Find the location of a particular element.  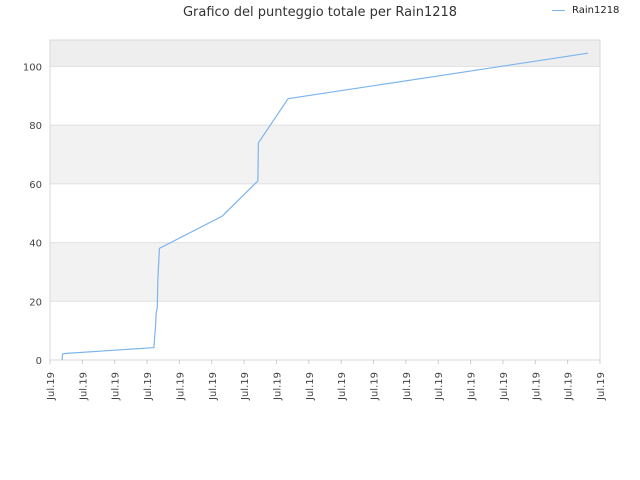

y-tick-label: 0 is located at coordinates (39, 361).